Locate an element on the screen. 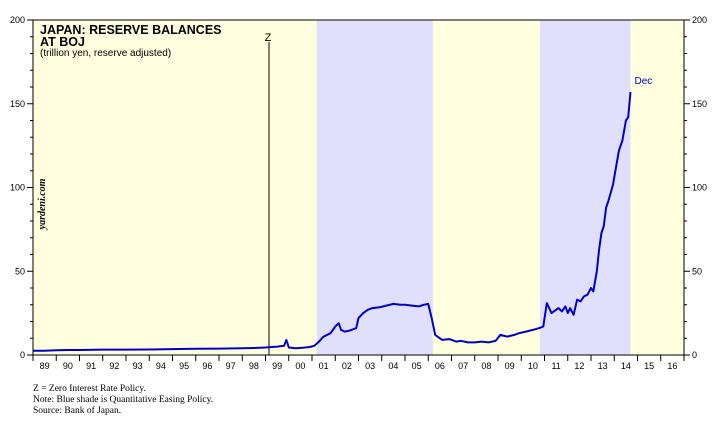 This screenshot has height=424, width=716. x-tick-label: 90 is located at coordinates (68, 366).